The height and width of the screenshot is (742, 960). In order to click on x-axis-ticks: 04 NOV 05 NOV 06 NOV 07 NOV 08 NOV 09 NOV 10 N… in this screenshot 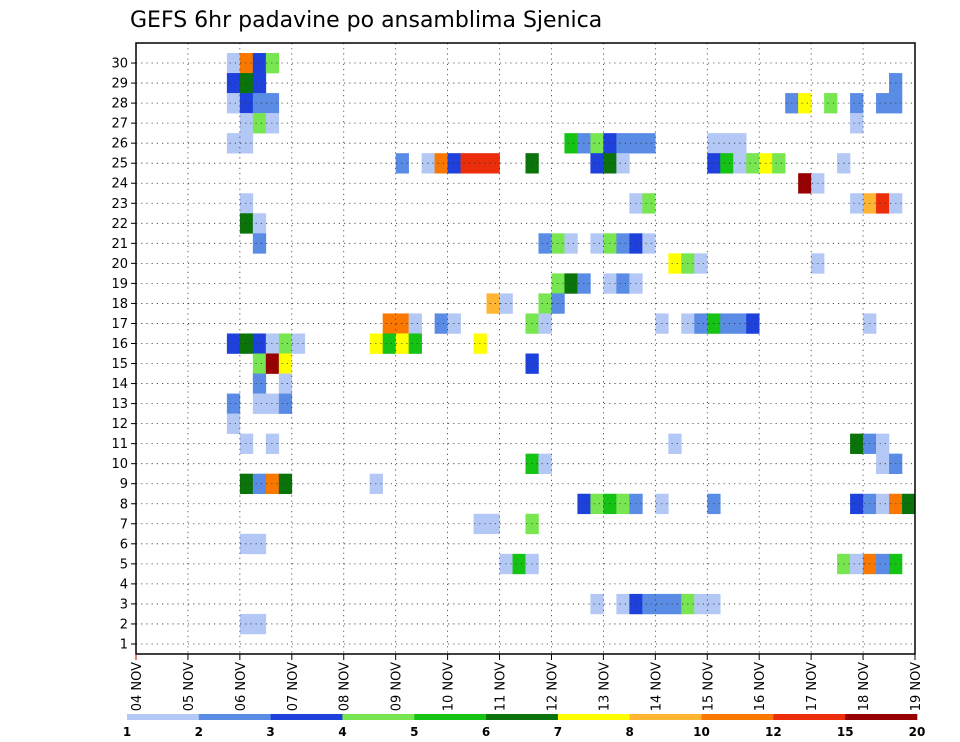, I will do `click(527, 682)`.